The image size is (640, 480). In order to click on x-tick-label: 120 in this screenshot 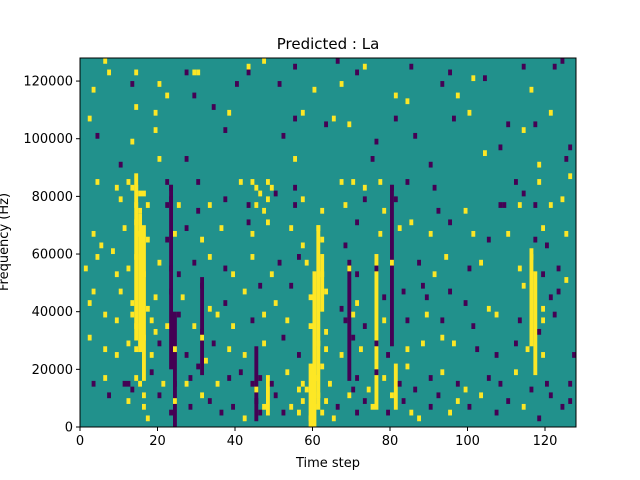, I will do `click(545, 441)`.